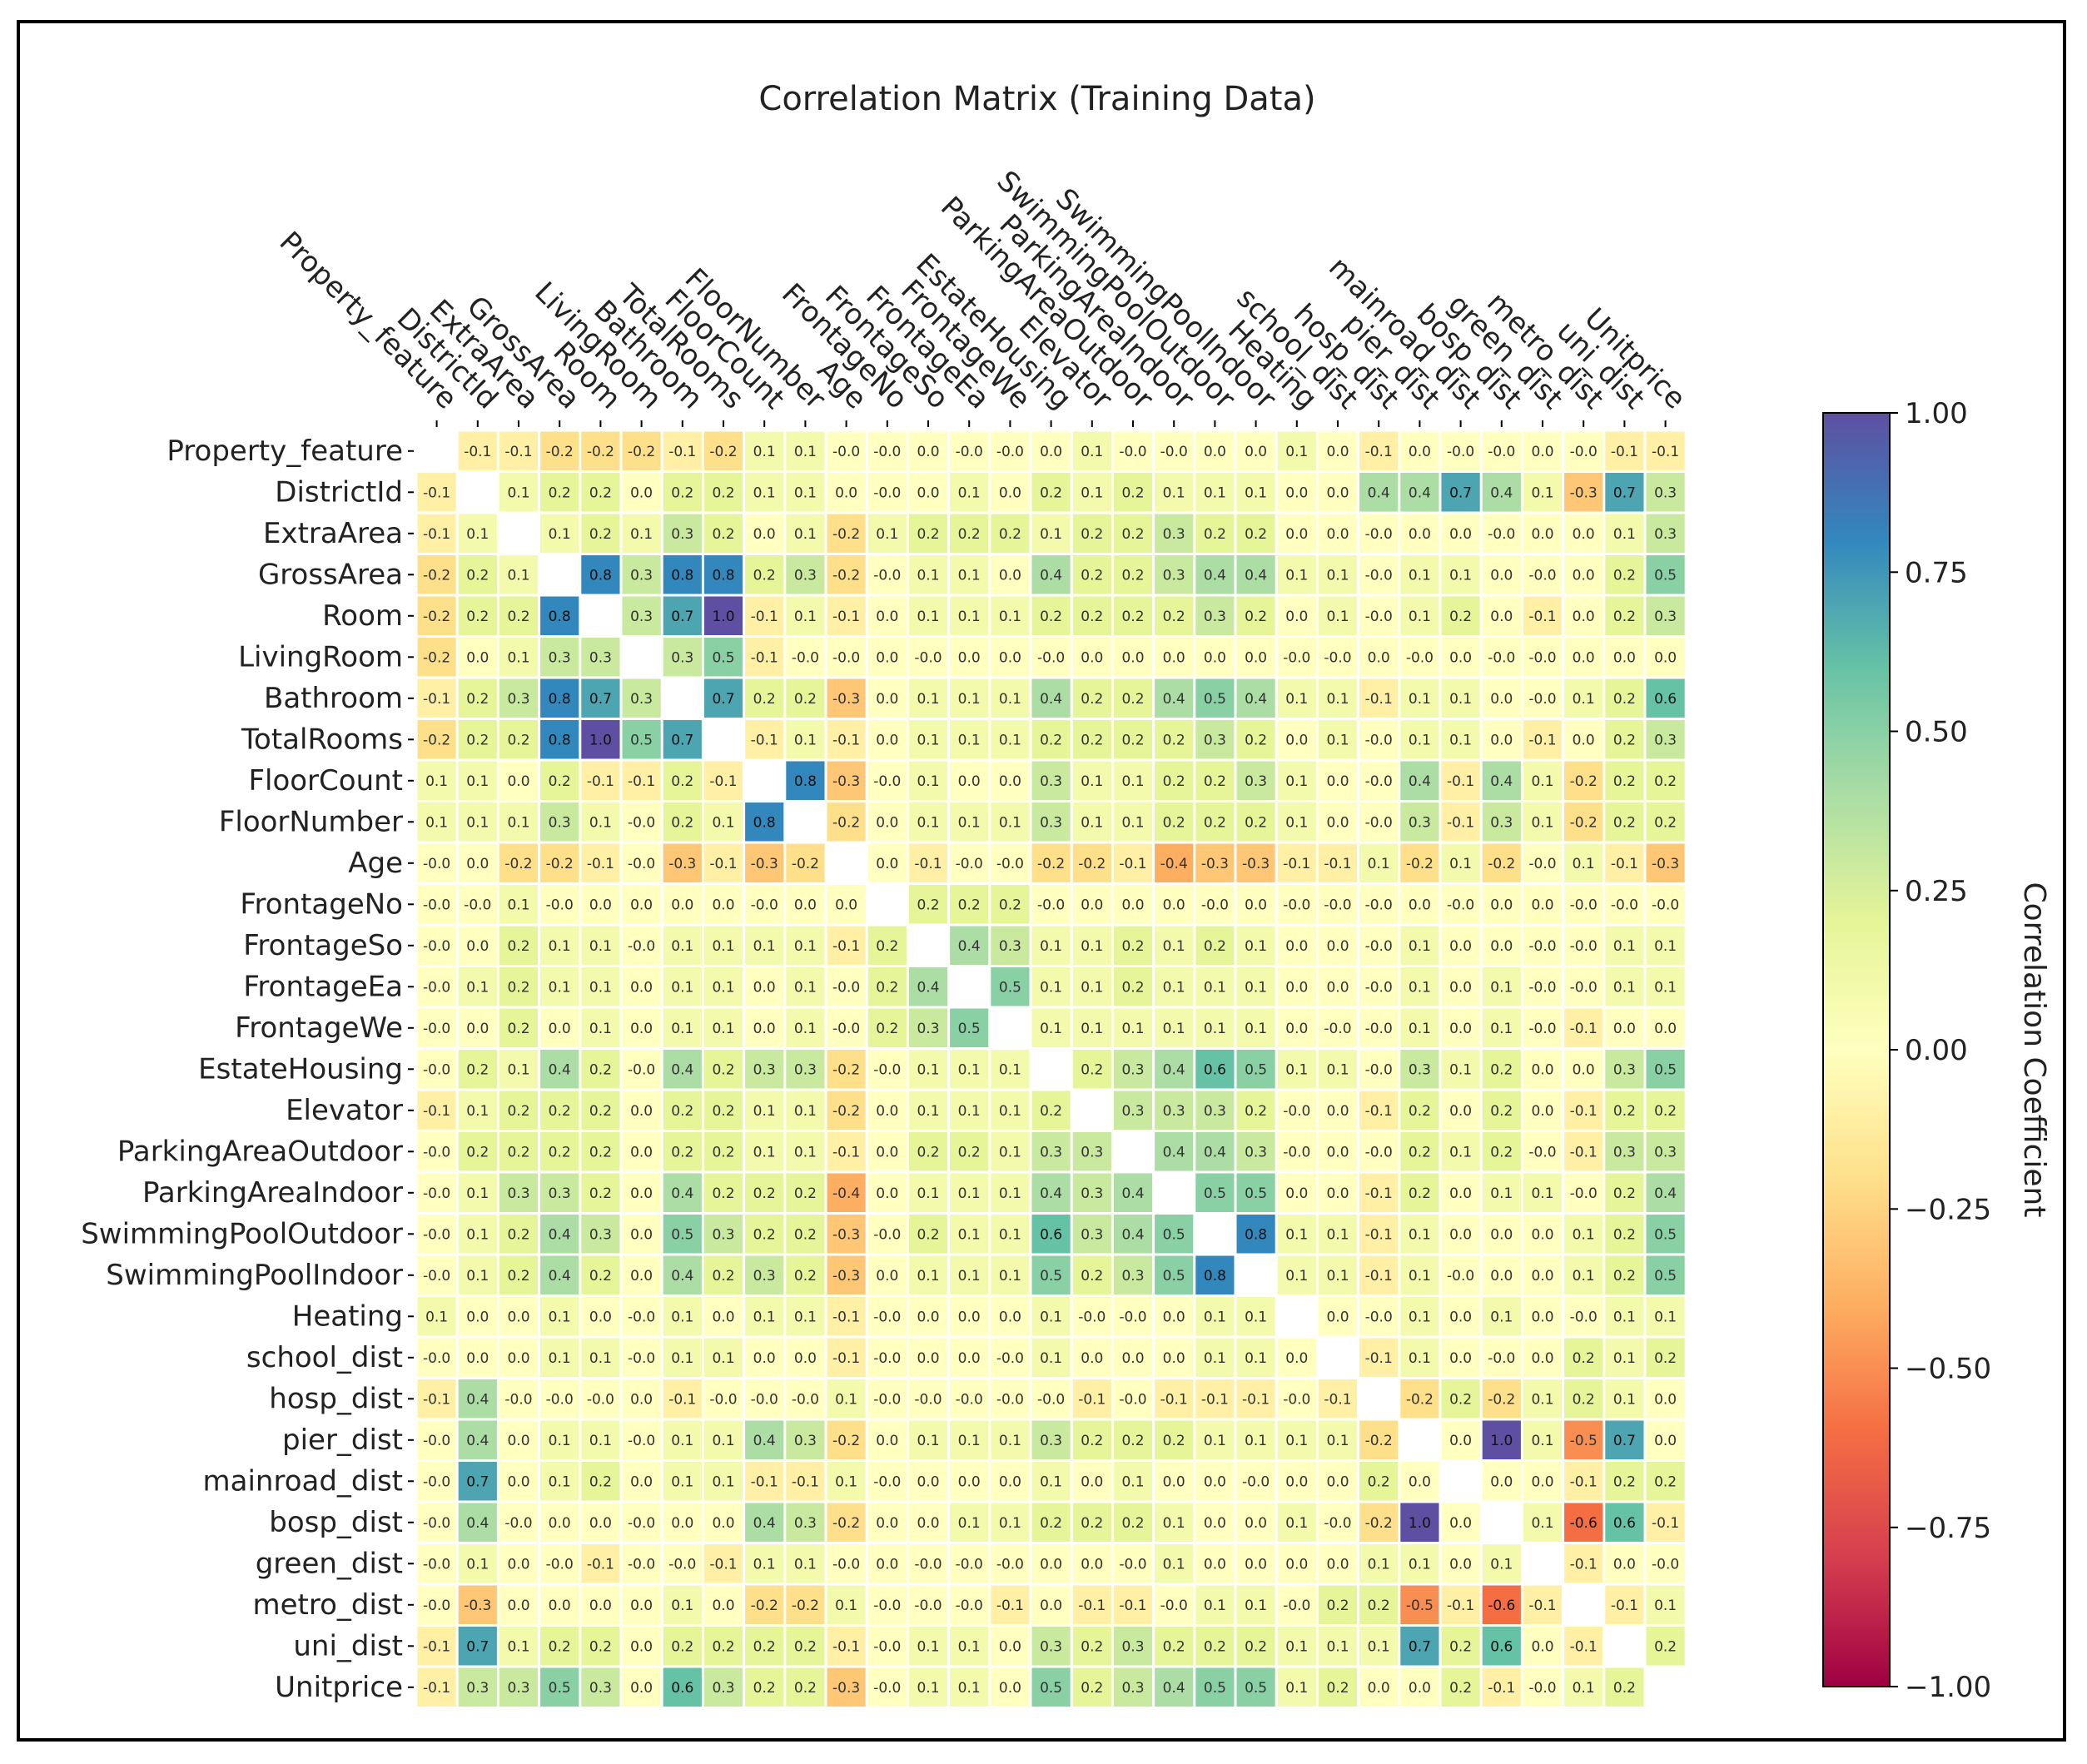 This screenshot has height=1764, width=2087. I want to click on colorbar-tick-label: 0.00, so click(1936, 1050).